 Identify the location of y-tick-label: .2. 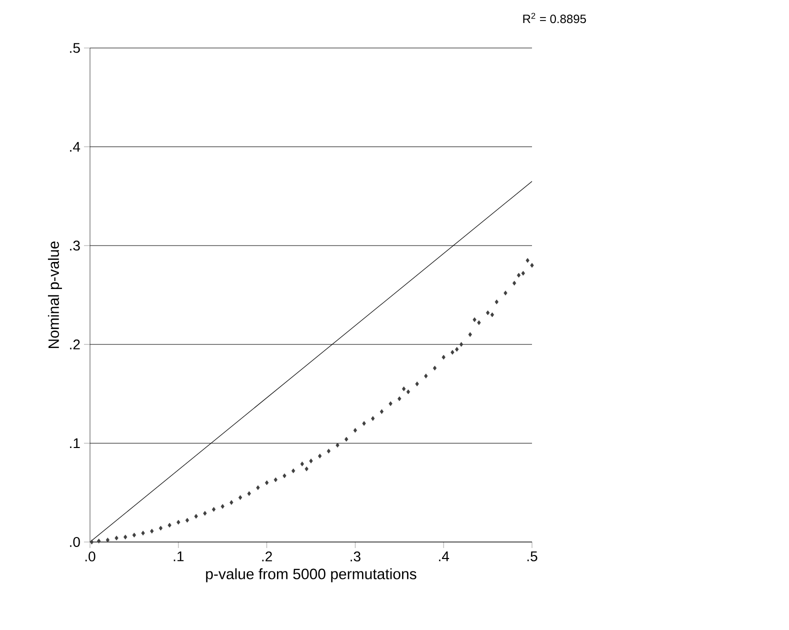
(75, 345).